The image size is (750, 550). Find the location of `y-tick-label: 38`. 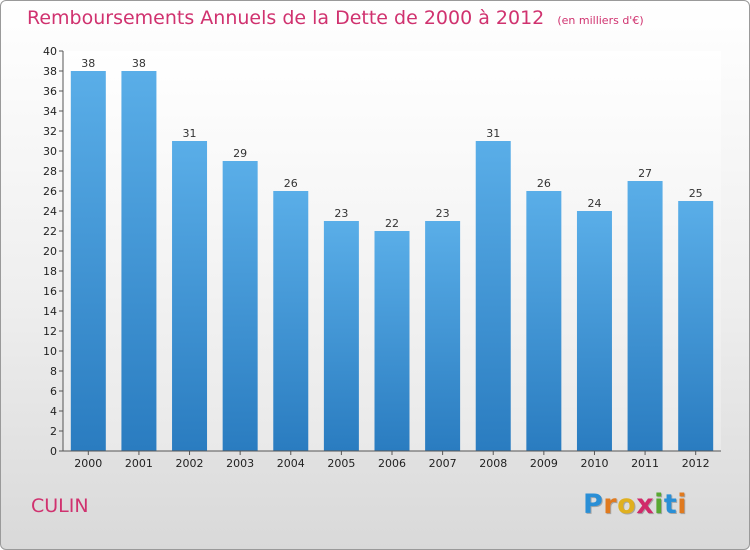

y-tick-label: 38 is located at coordinates (50, 71).